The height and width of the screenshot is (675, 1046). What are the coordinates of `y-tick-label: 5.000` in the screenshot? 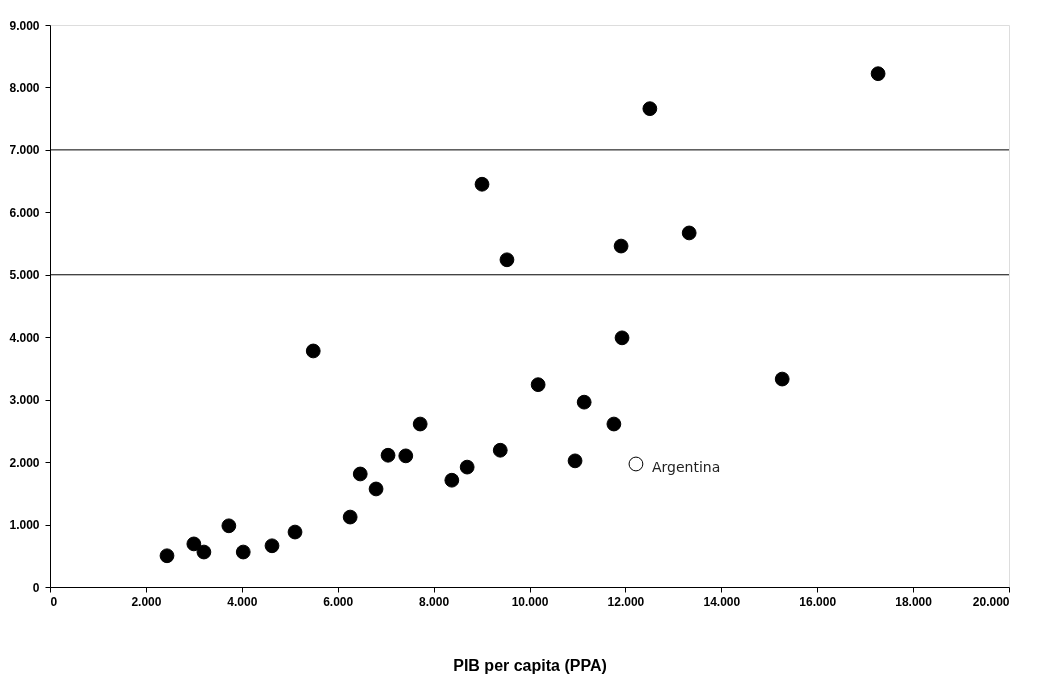 It's located at (24, 275).